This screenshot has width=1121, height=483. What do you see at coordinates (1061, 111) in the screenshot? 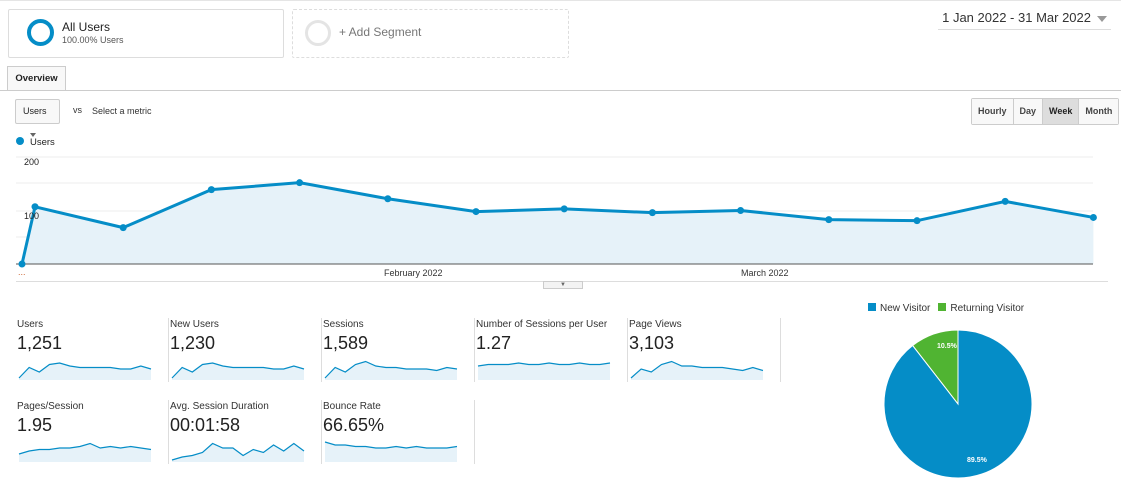
I see `week-button: Week` at bounding box center [1061, 111].